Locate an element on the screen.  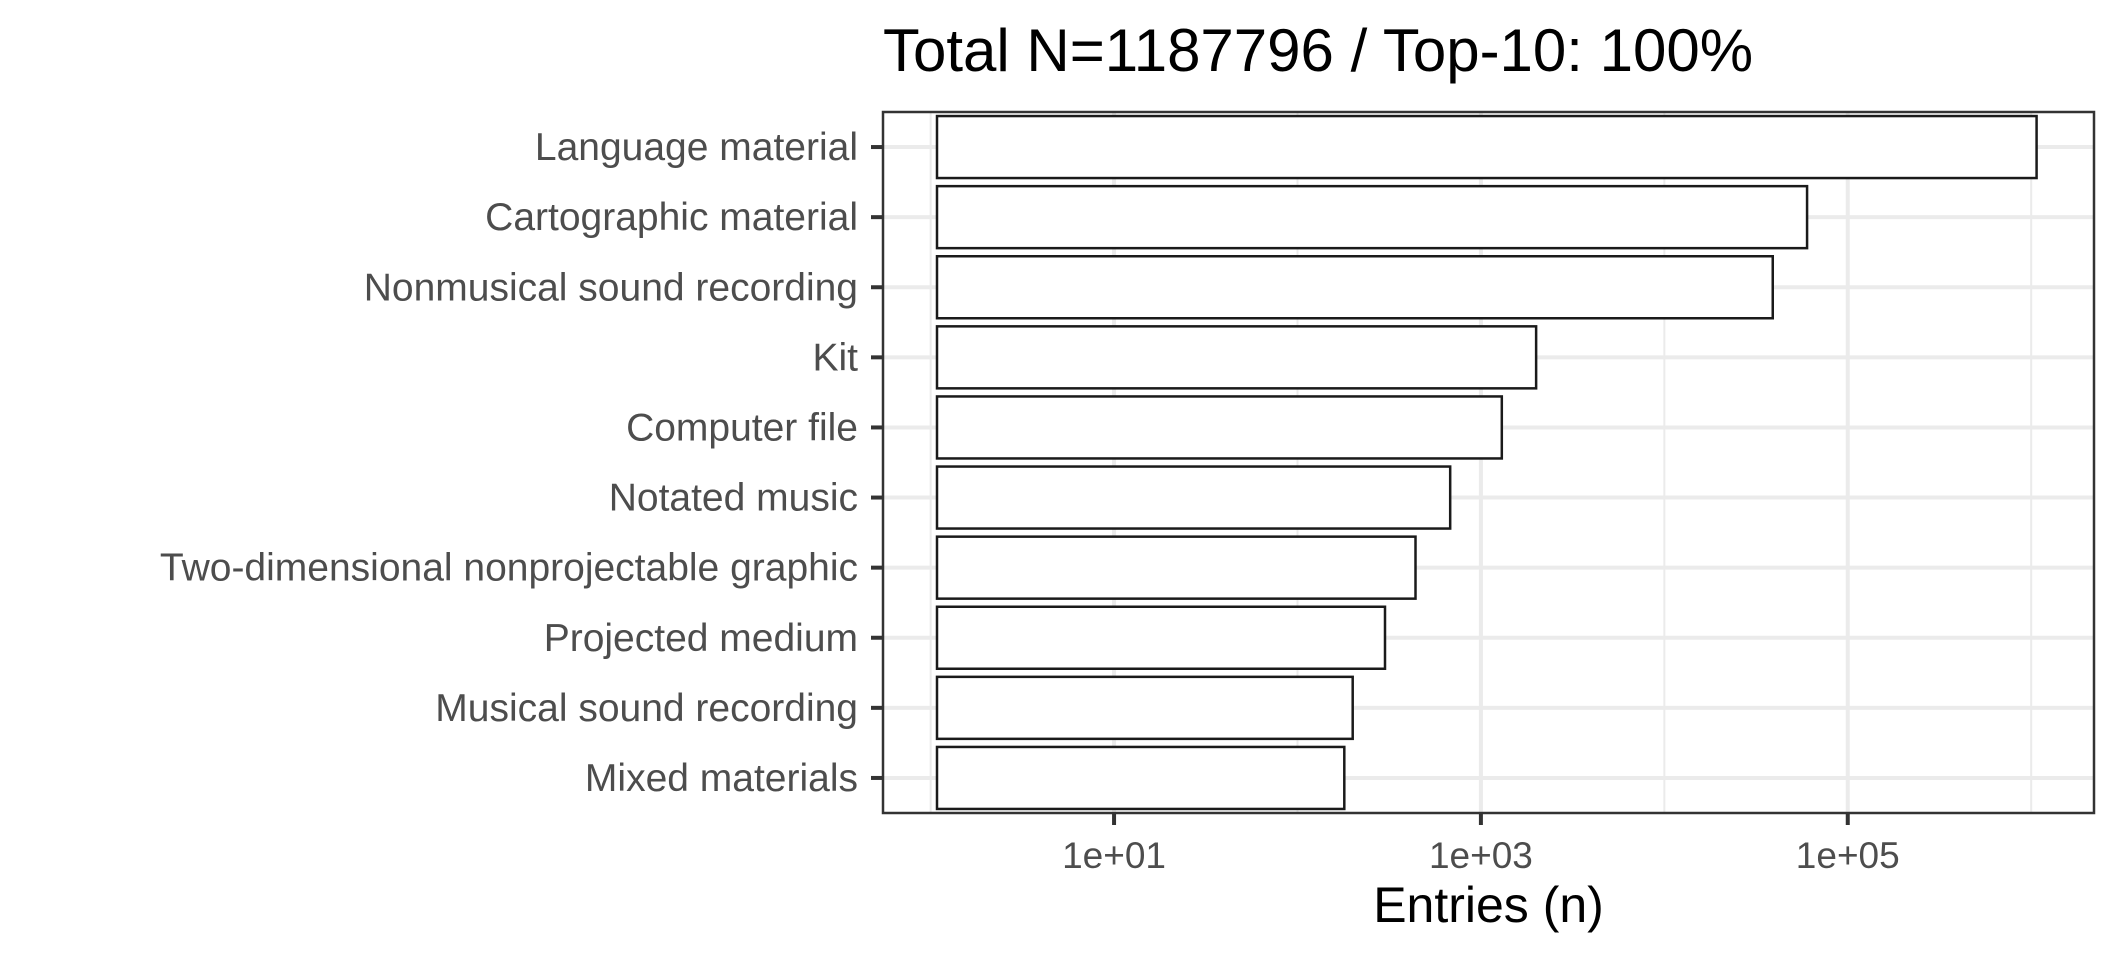
y-tick-label: Notated music is located at coordinates (733, 498).